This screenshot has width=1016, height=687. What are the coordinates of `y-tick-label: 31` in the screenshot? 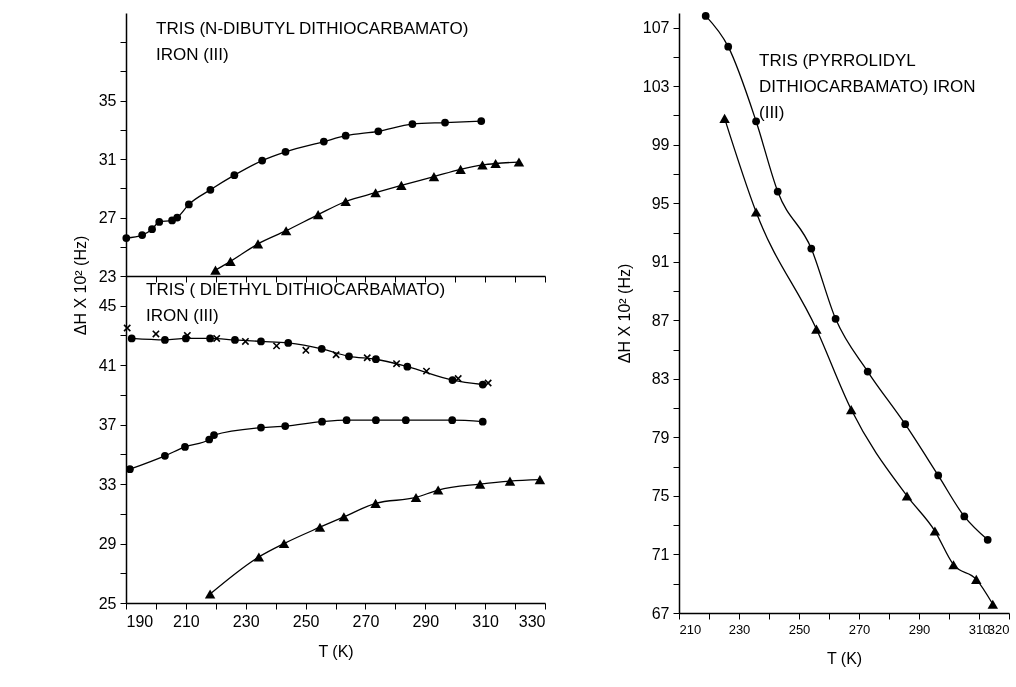 It's located at (107, 159).